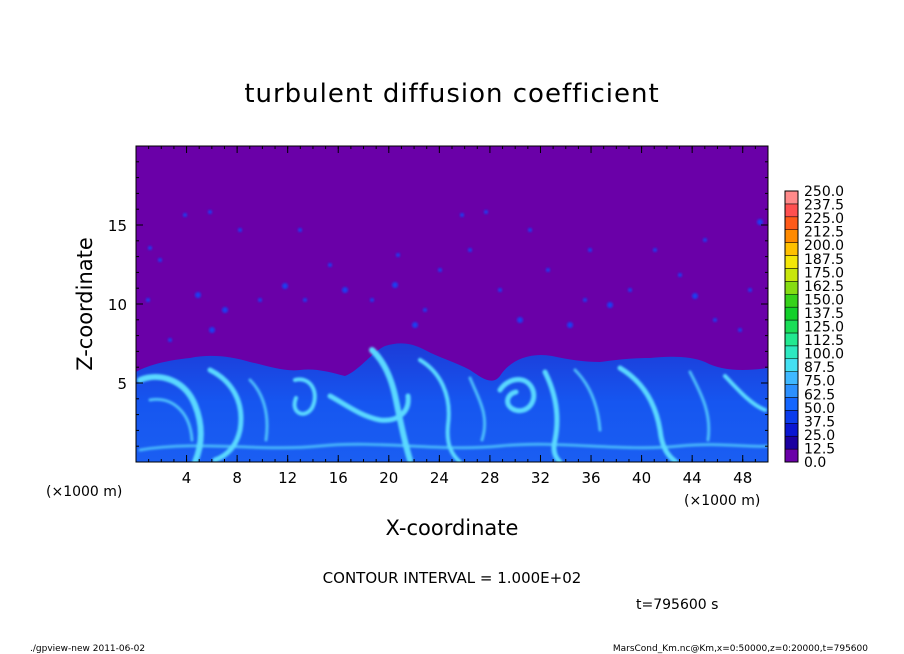 The image size is (904, 654). Describe the element at coordinates (87, 649) in the screenshot. I see `footer-left: ./gpview-new 2011-06-02` at that location.